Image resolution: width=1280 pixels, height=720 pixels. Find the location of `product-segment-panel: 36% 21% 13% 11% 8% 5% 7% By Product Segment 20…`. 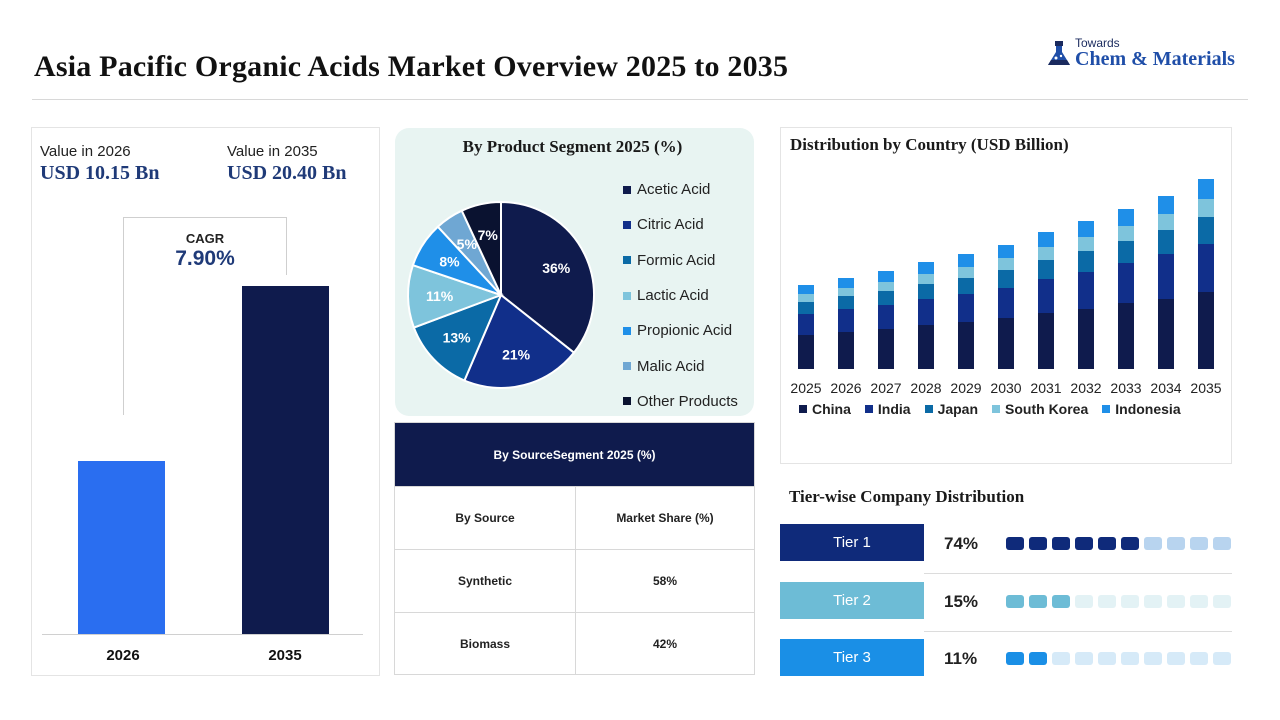

product-segment-panel: 36% 21% 13% 11% 8% 5% 7% By Product Segment 20… is located at coordinates (574, 272).